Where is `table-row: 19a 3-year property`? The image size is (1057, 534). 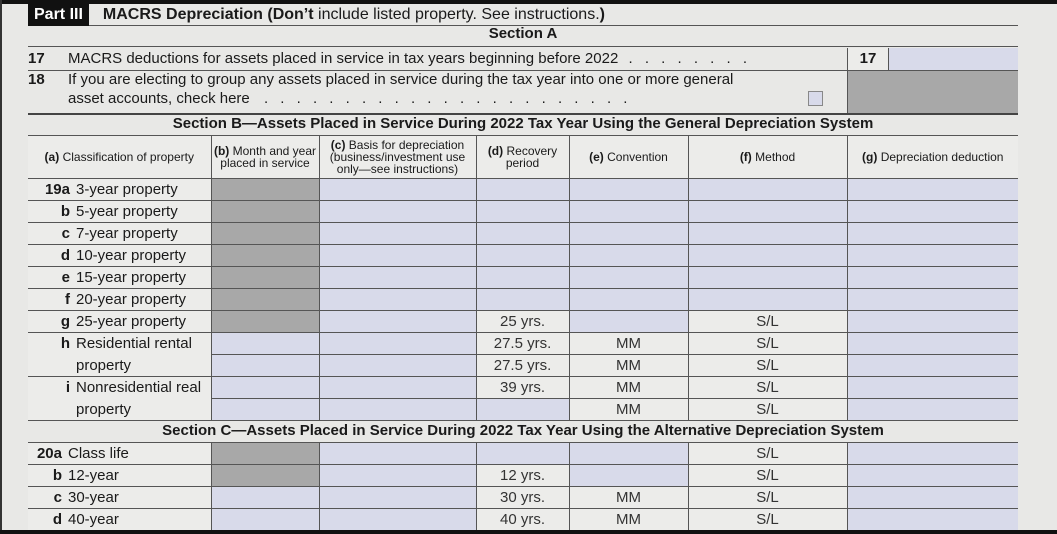 table-row: 19a 3-year property is located at coordinates (523, 189).